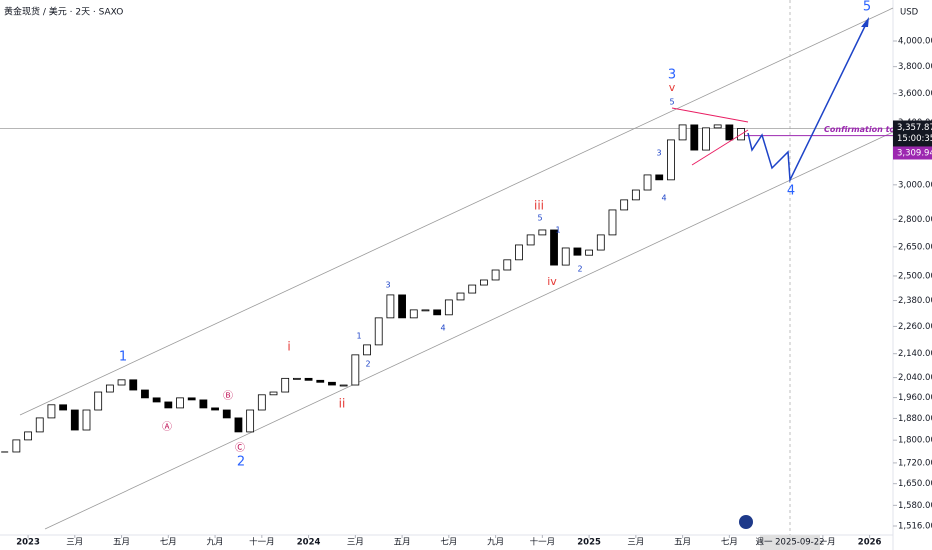  Describe the element at coordinates (914, 139) in the screenshot. I see `countdown: 15:00:35` at that location.